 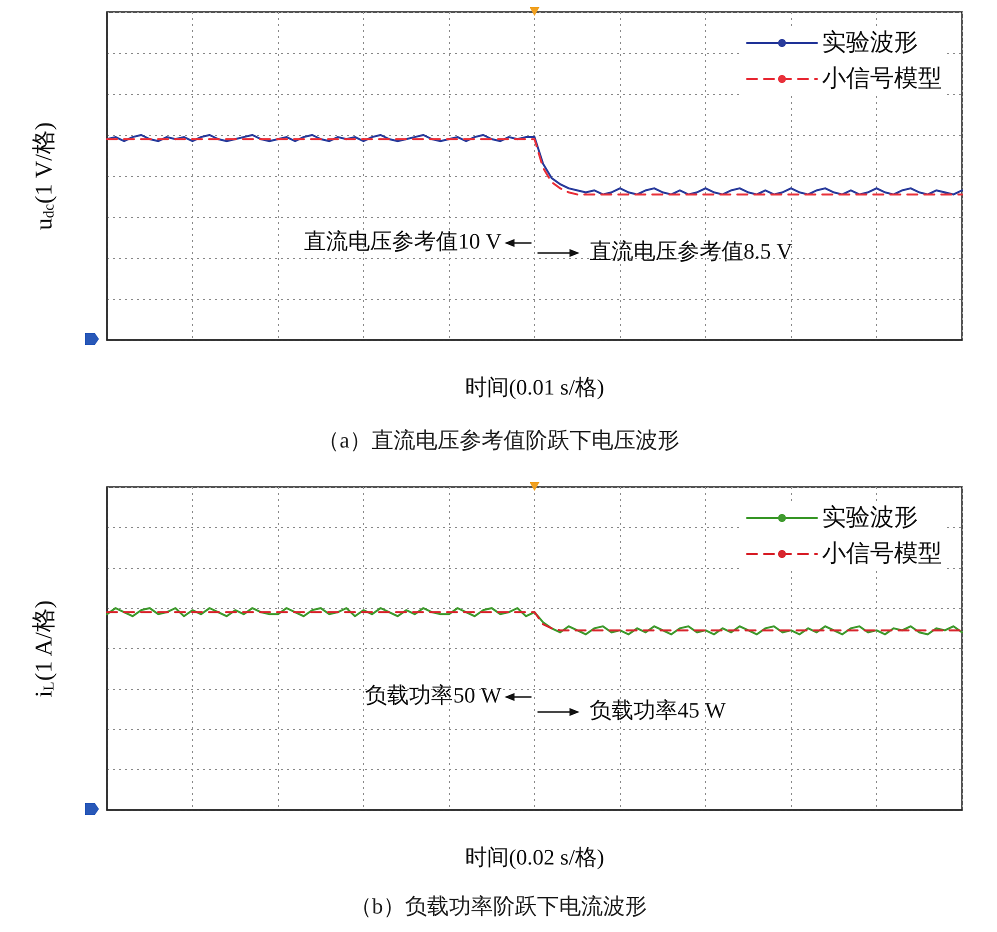 I want to click on text: （a）直流电压参考值阶跃下电压波形, so click(x=499, y=440).